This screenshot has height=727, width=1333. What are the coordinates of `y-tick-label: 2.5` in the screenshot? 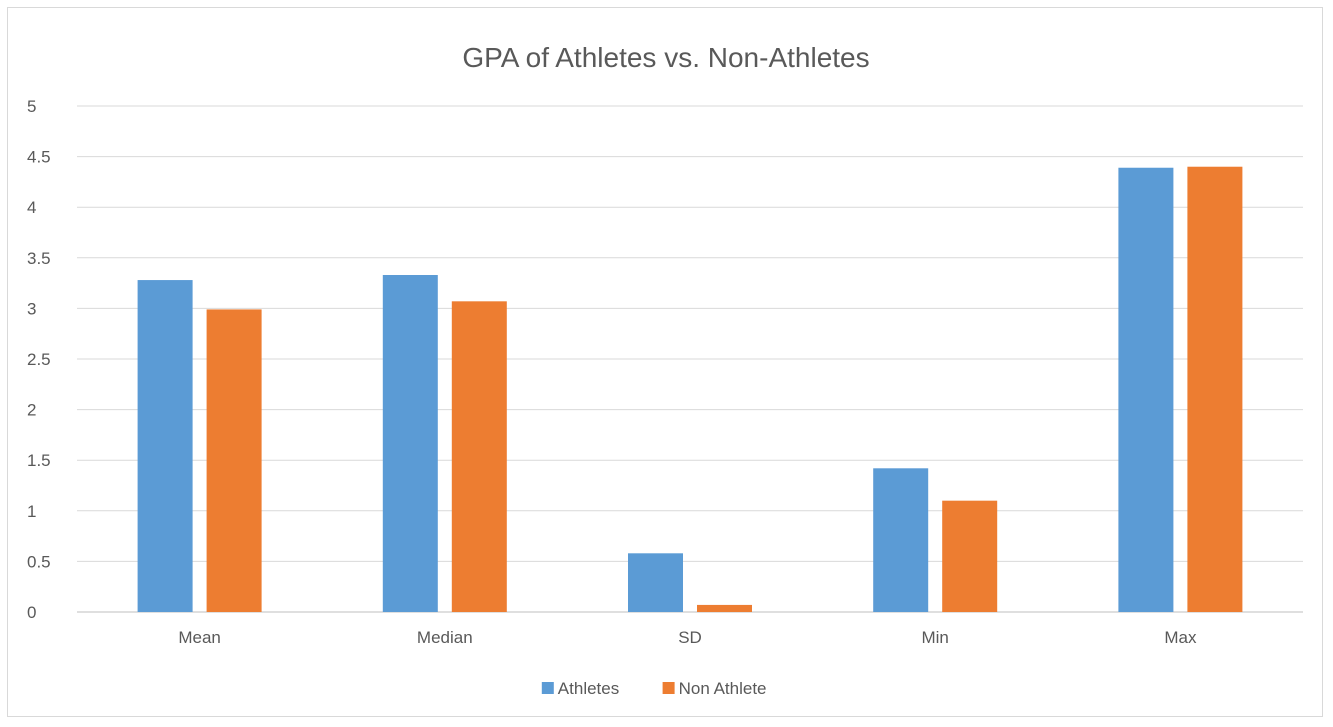 It's located at (39, 359).